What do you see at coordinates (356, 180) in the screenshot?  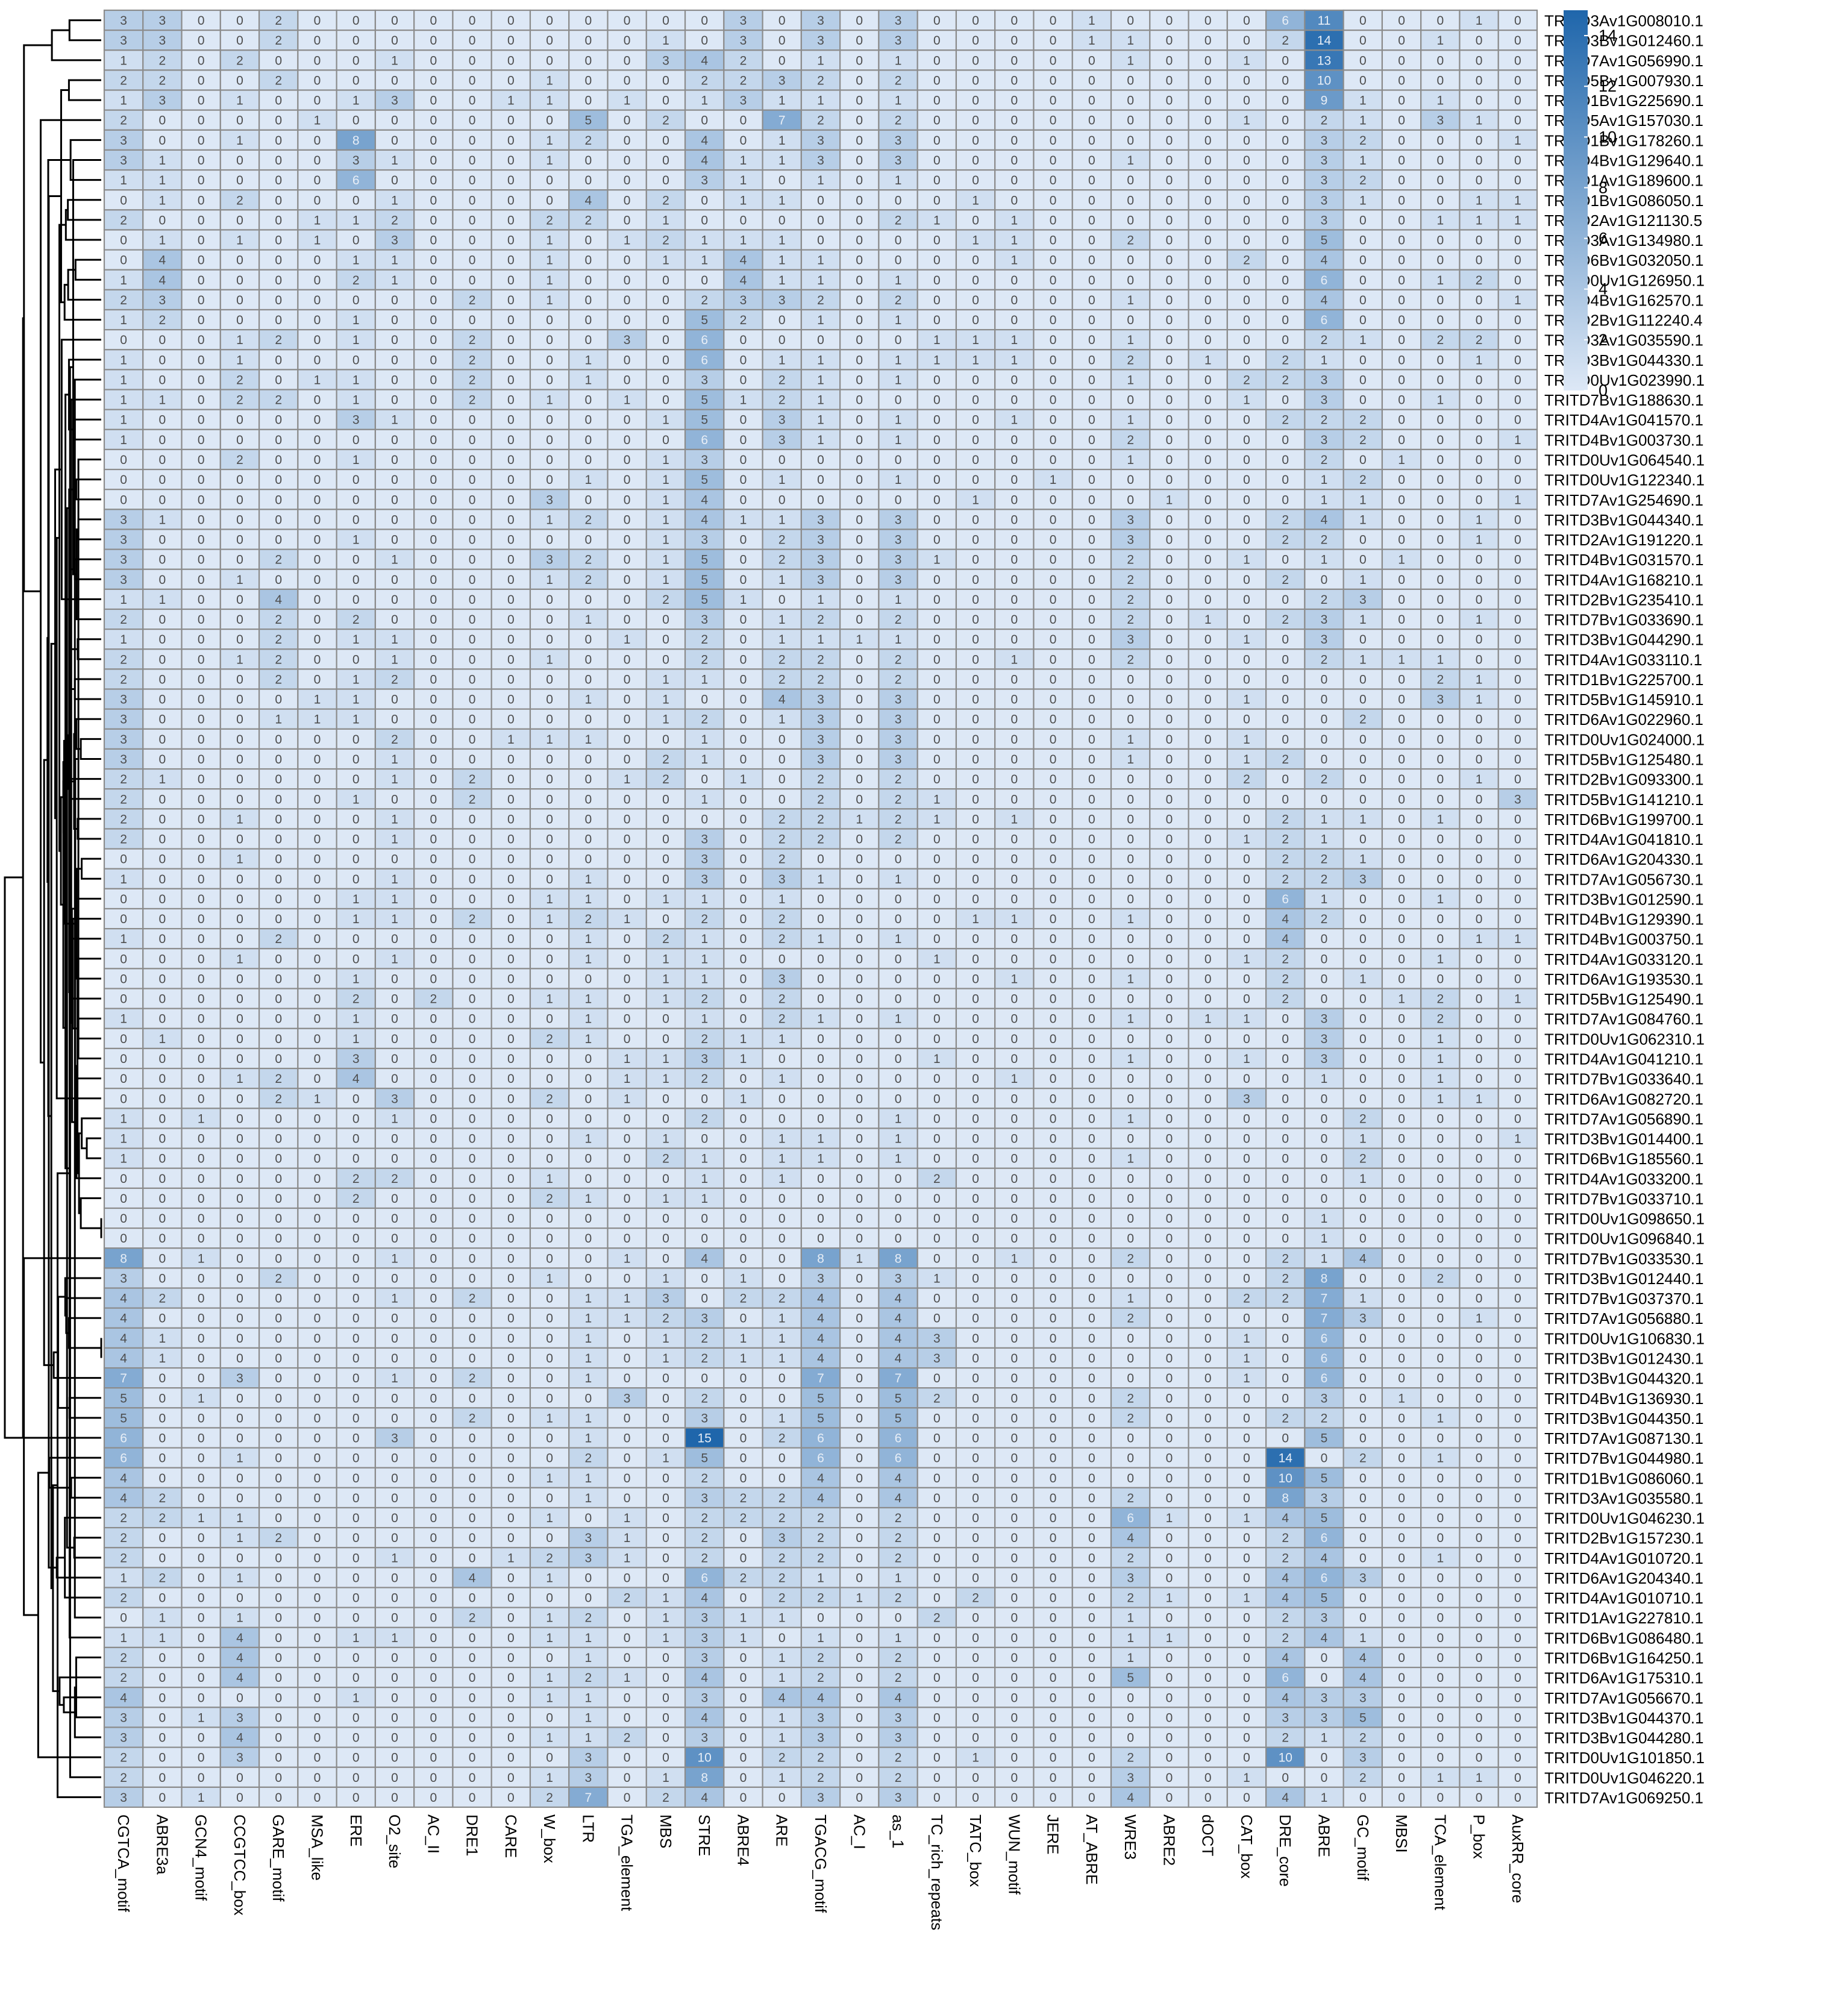 I see `cell-value-label: 6` at bounding box center [356, 180].